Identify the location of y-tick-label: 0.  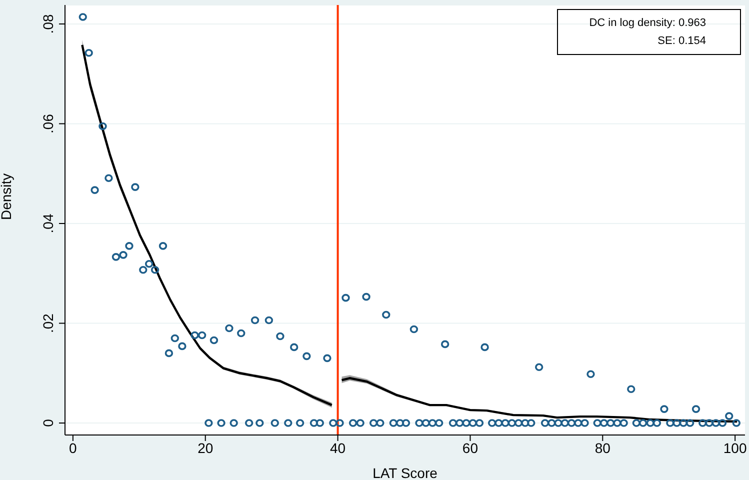
(48, 422).